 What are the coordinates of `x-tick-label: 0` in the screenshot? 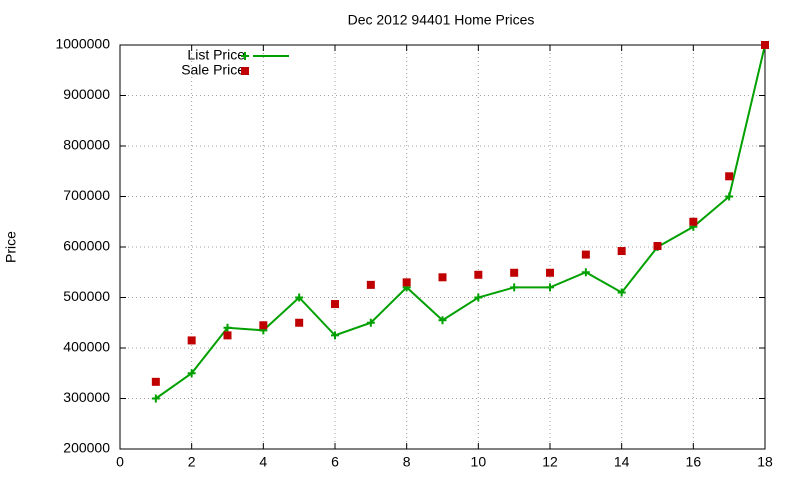 It's located at (120, 462).